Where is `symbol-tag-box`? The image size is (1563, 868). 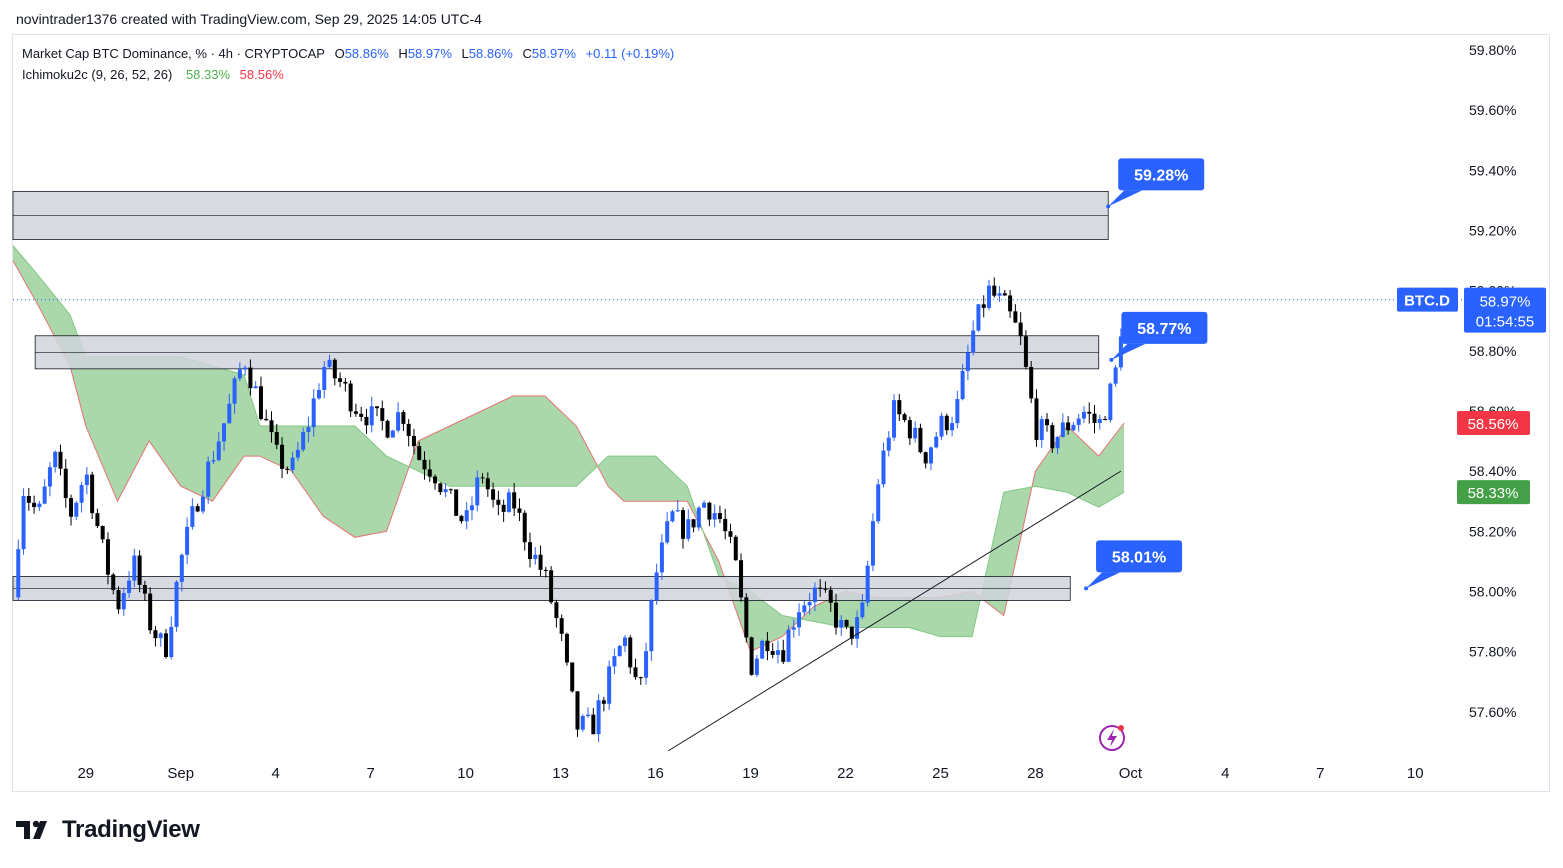
symbol-tag-box is located at coordinates (1427, 299).